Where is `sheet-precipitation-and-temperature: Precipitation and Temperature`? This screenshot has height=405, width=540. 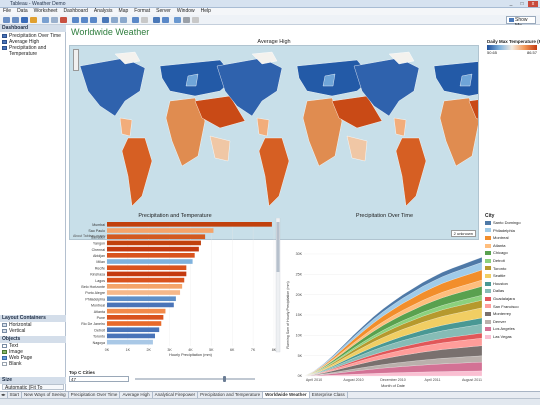 sheet-precipitation-and-temperature: Precipitation and Temperature is located at coordinates (33, 51).